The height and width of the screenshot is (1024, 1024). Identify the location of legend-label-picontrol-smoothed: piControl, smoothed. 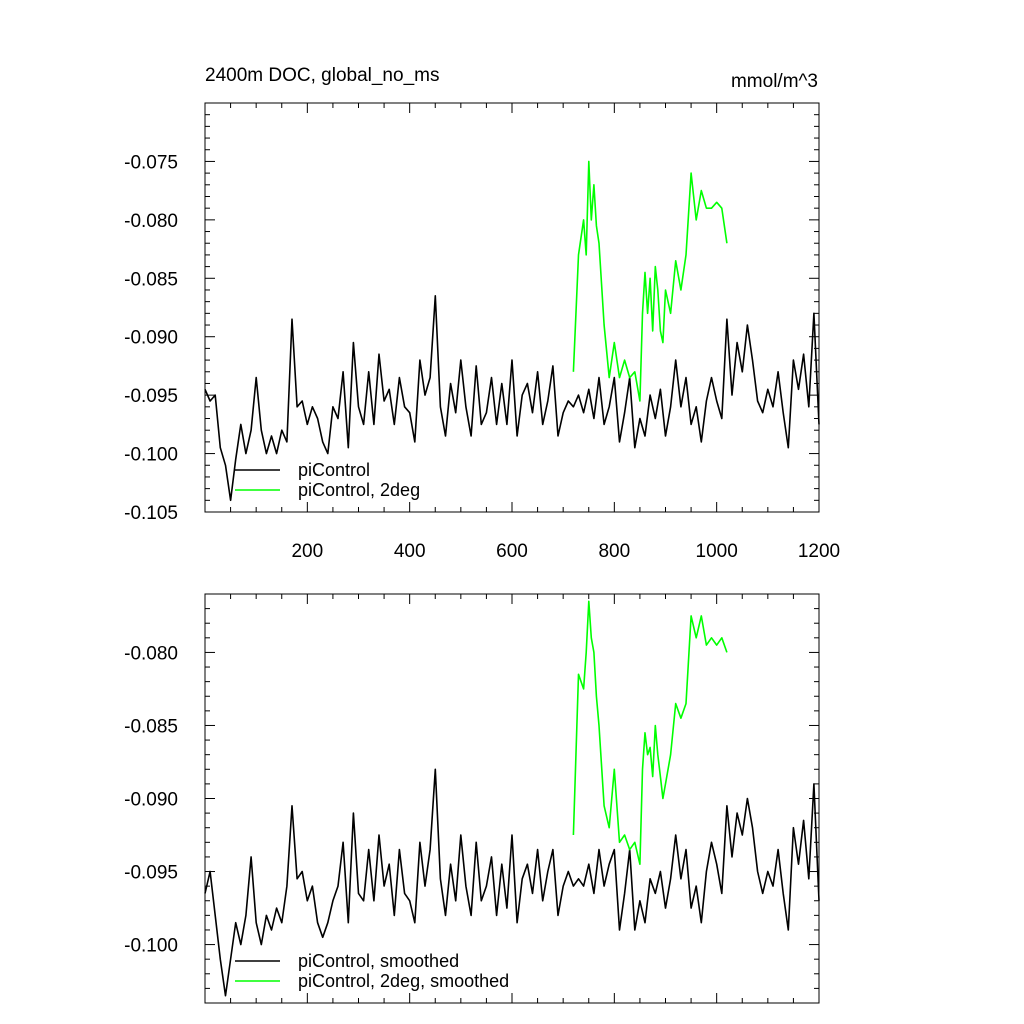
(378, 961).